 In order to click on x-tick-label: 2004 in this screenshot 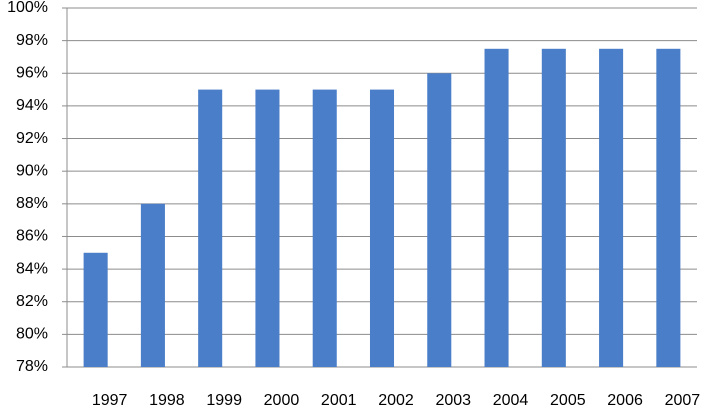, I will do `click(511, 399)`.